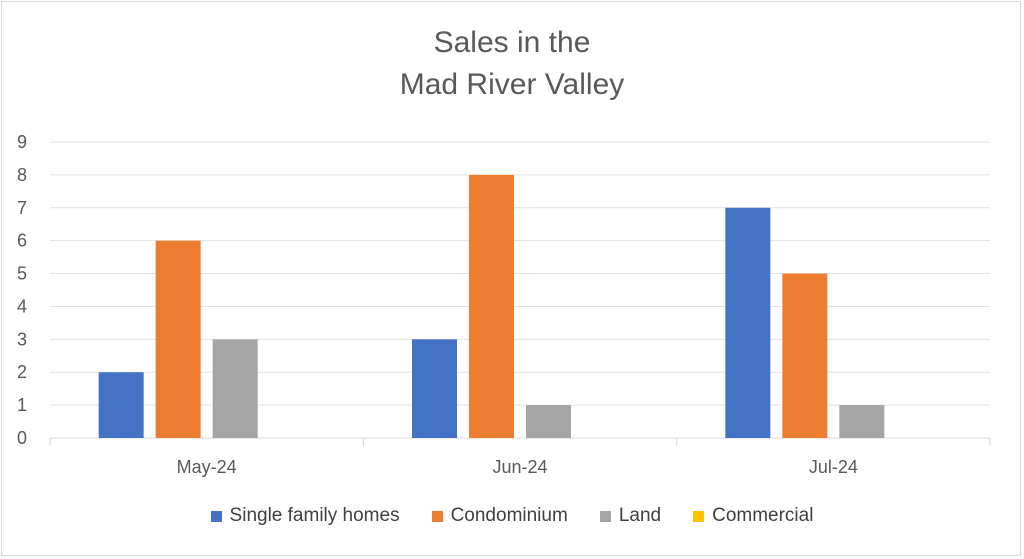 The image size is (1024, 559). I want to click on legend-item-commercial: Commercial, so click(753, 516).